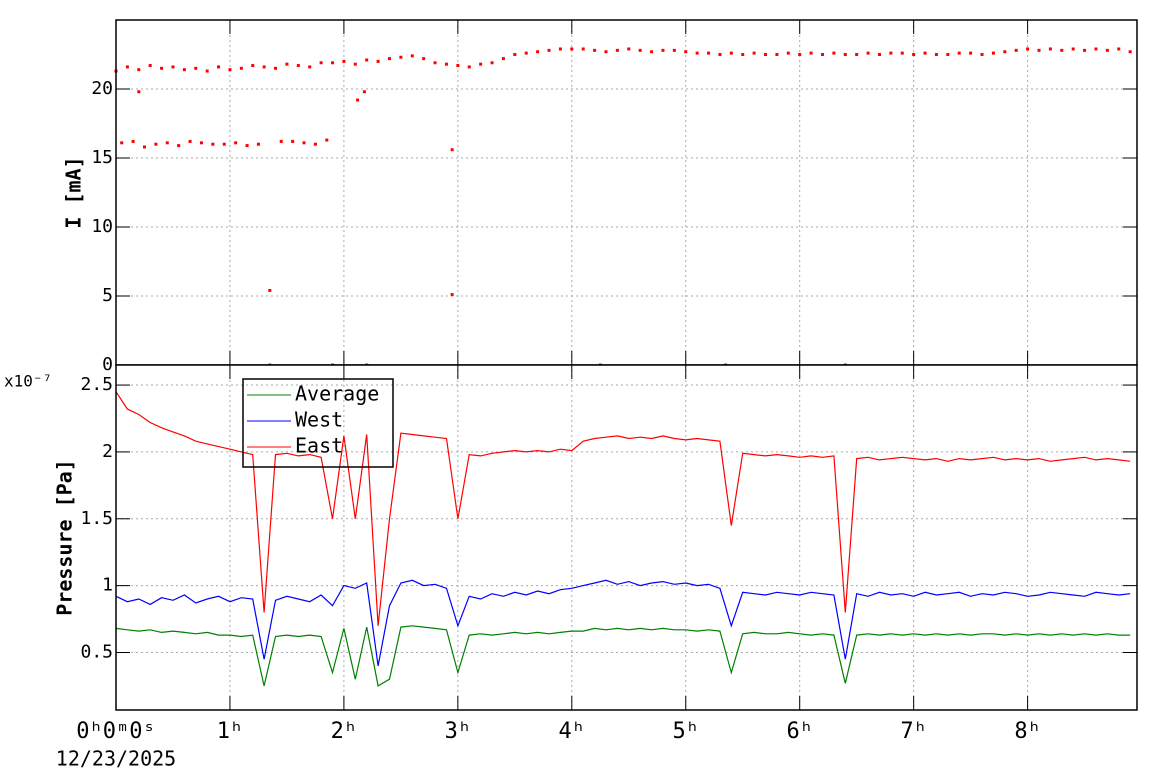 The image size is (1158, 782). What do you see at coordinates (107, 451) in the screenshot?
I see `y-tick-label: 2` at bounding box center [107, 451].